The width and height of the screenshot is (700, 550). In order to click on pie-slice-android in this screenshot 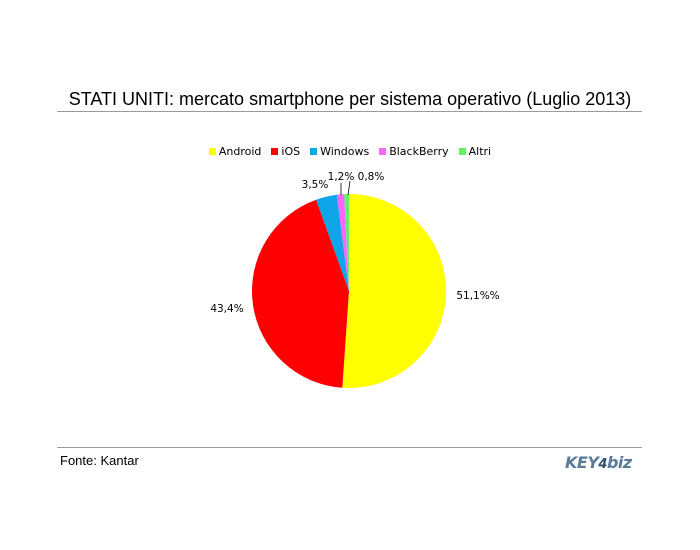, I will do `click(394, 291)`.